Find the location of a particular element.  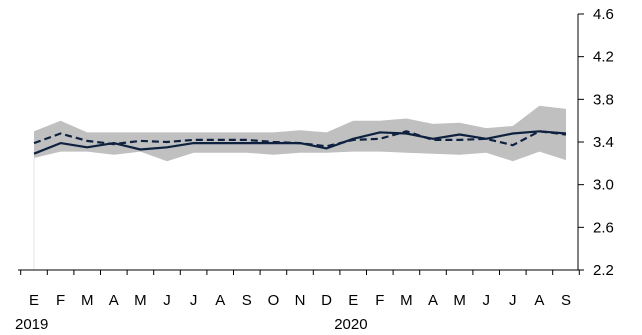

x-tick-label: N is located at coordinates (300, 300).